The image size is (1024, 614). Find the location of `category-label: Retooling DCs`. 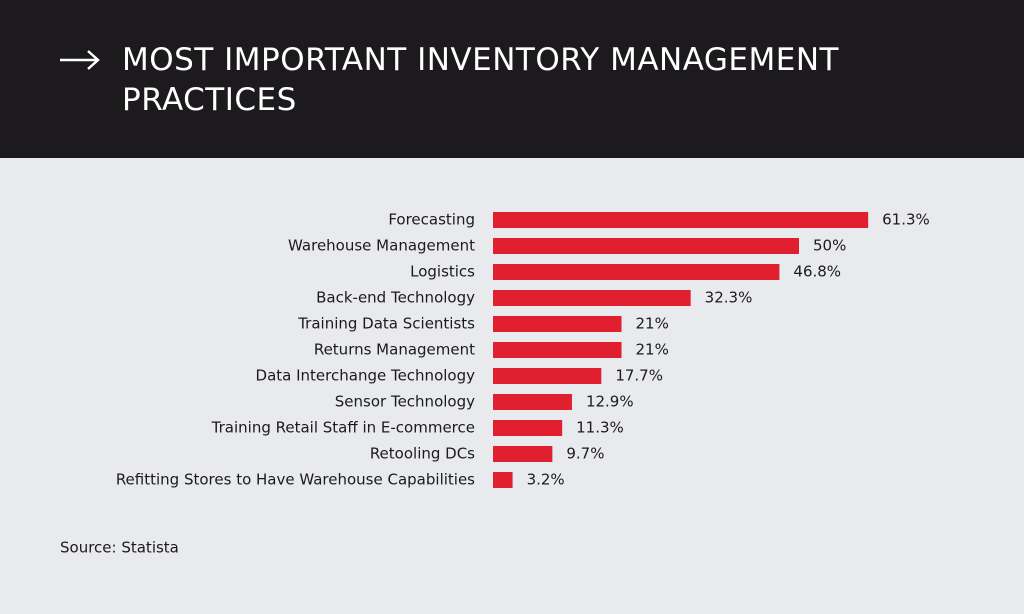

category-label: Retooling DCs is located at coordinates (422, 454).